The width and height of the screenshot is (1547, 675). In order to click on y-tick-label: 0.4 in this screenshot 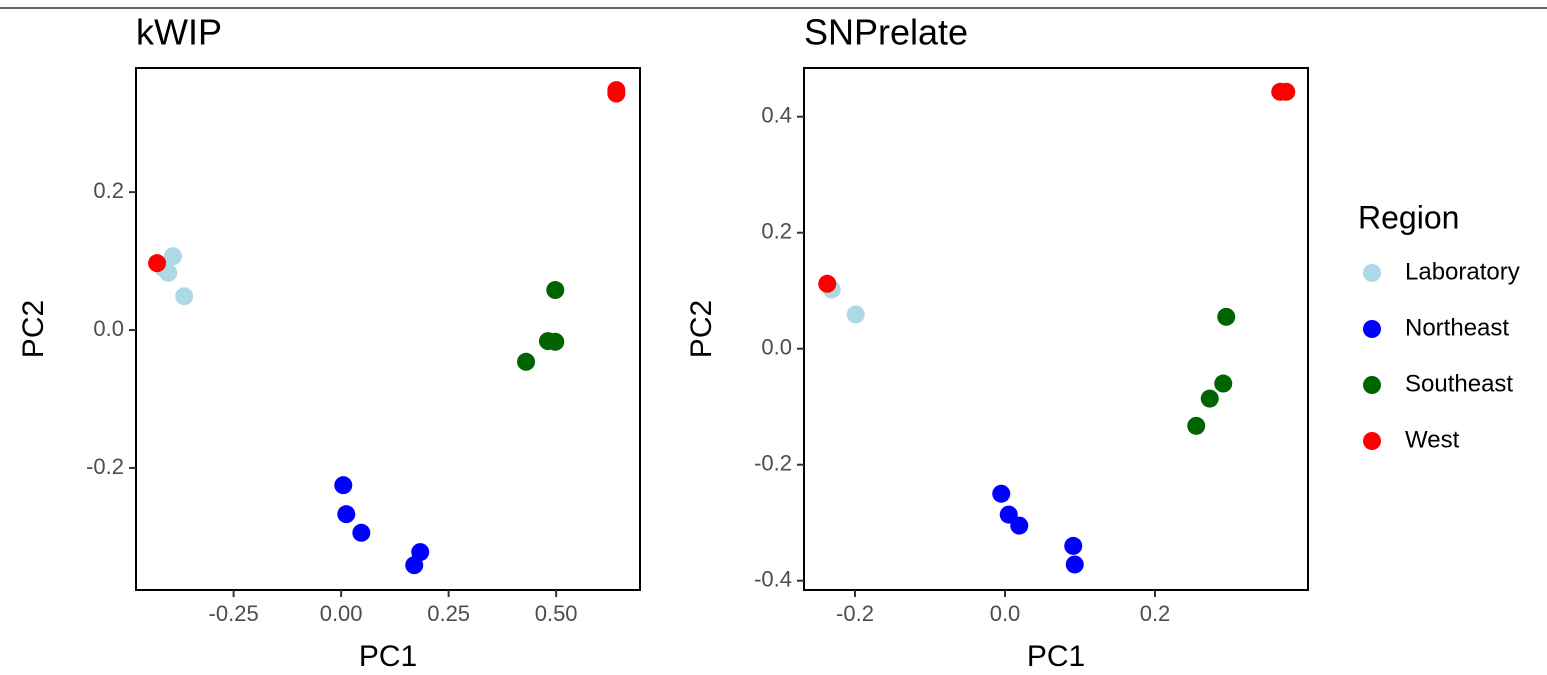, I will do `click(776, 115)`.